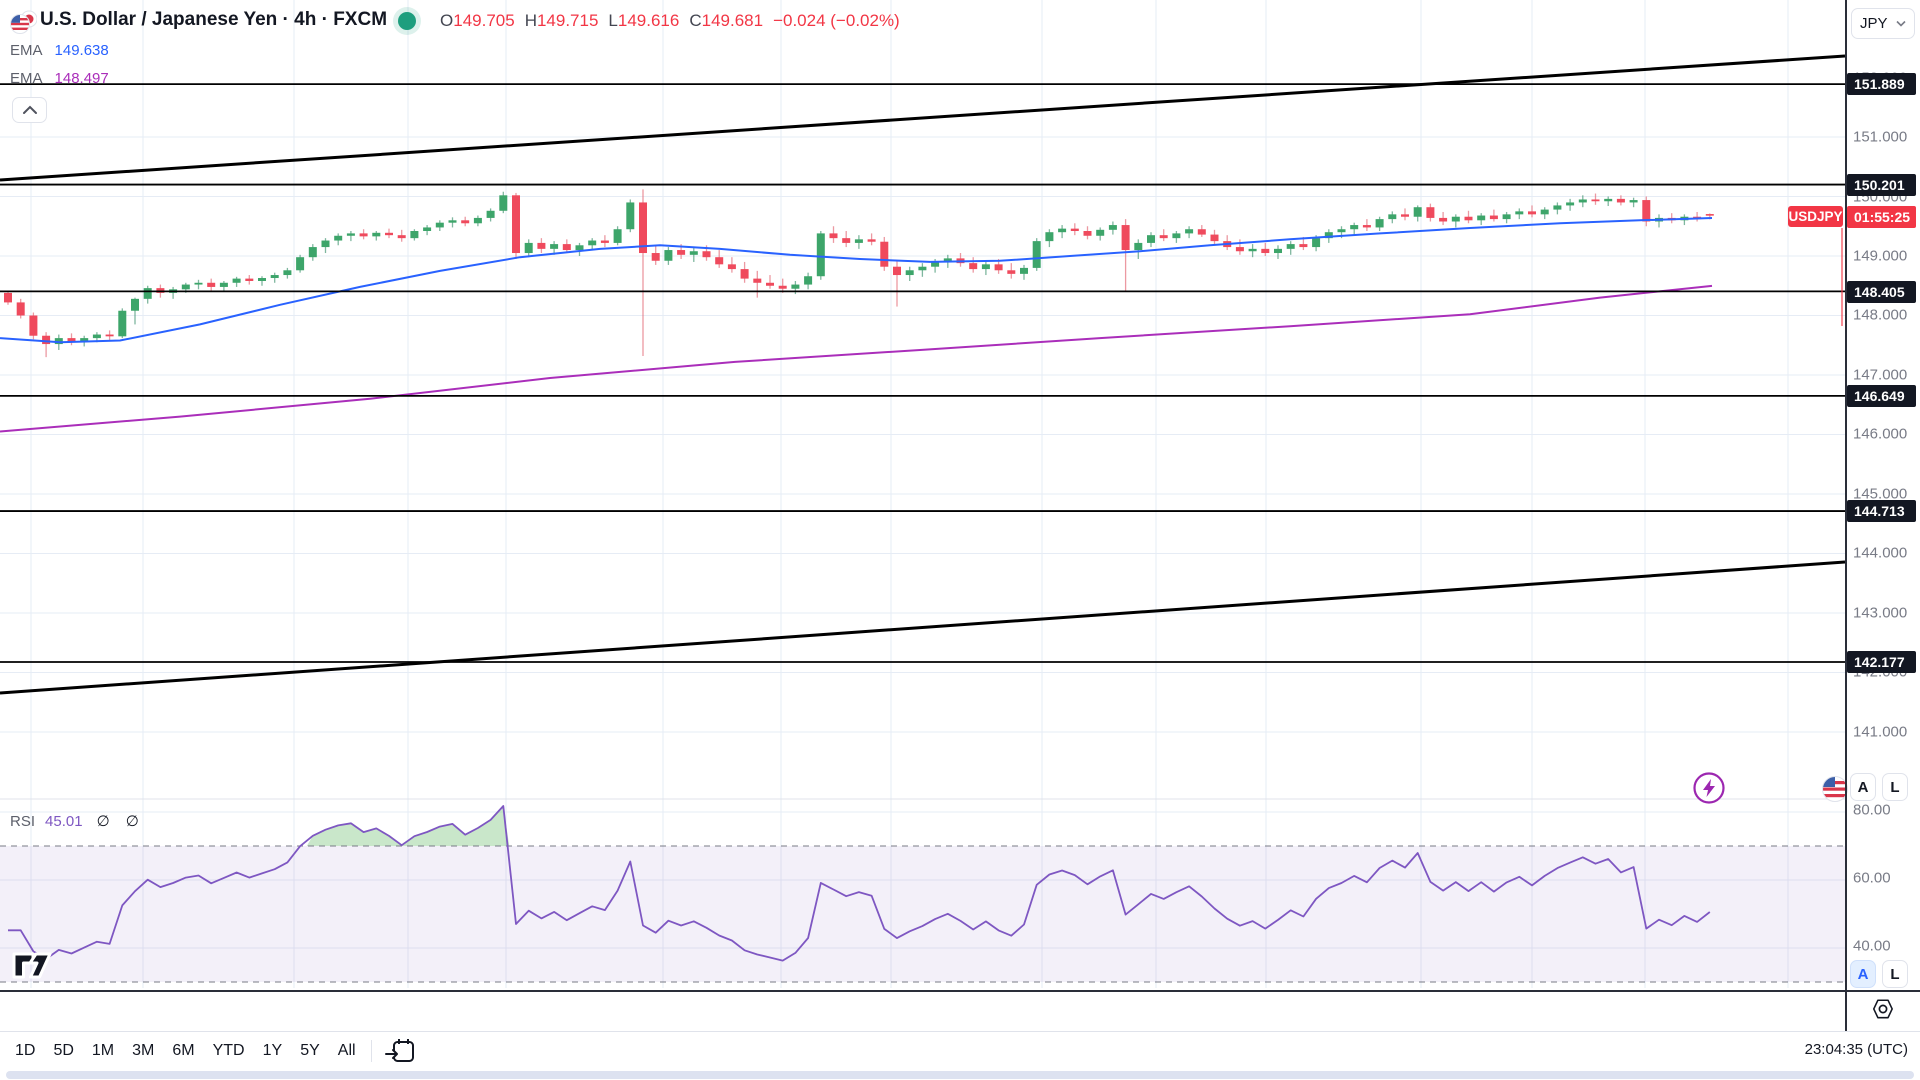 The height and width of the screenshot is (1080, 1920). I want to click on range-button-1m: 1M, so click(103, 1050).